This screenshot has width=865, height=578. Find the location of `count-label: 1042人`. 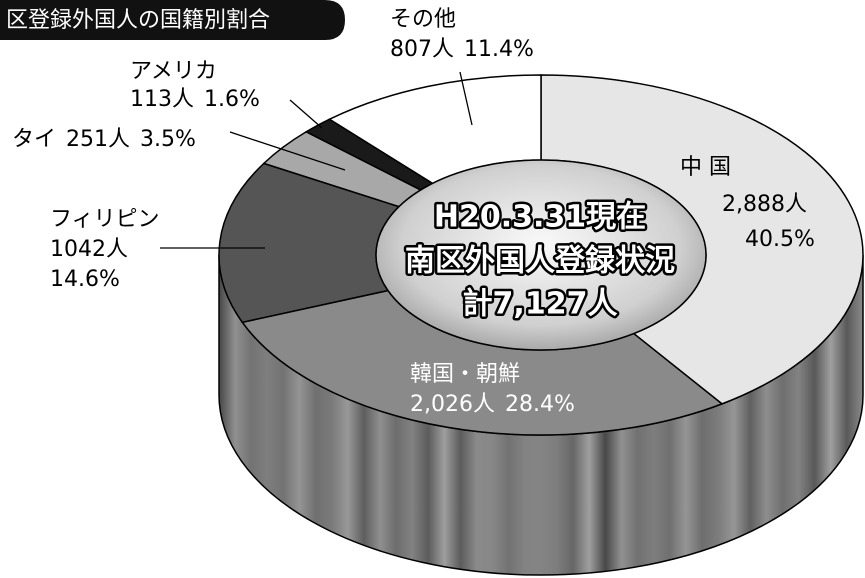

count-label: 1042人 is located at coordinates (89, 249).